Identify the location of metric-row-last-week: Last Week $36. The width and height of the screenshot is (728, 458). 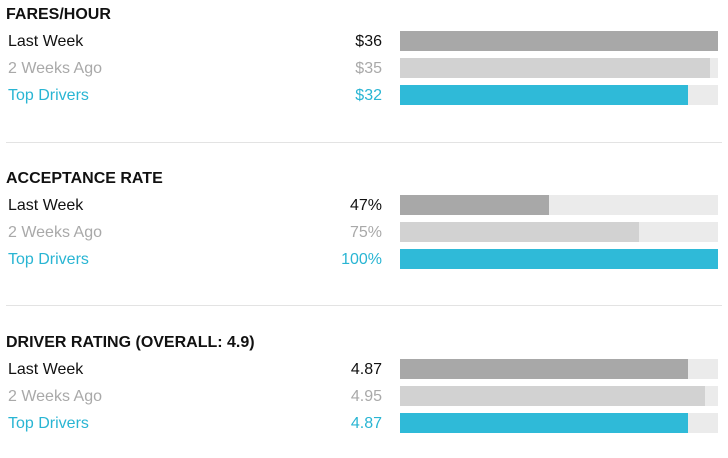
(364, 42).